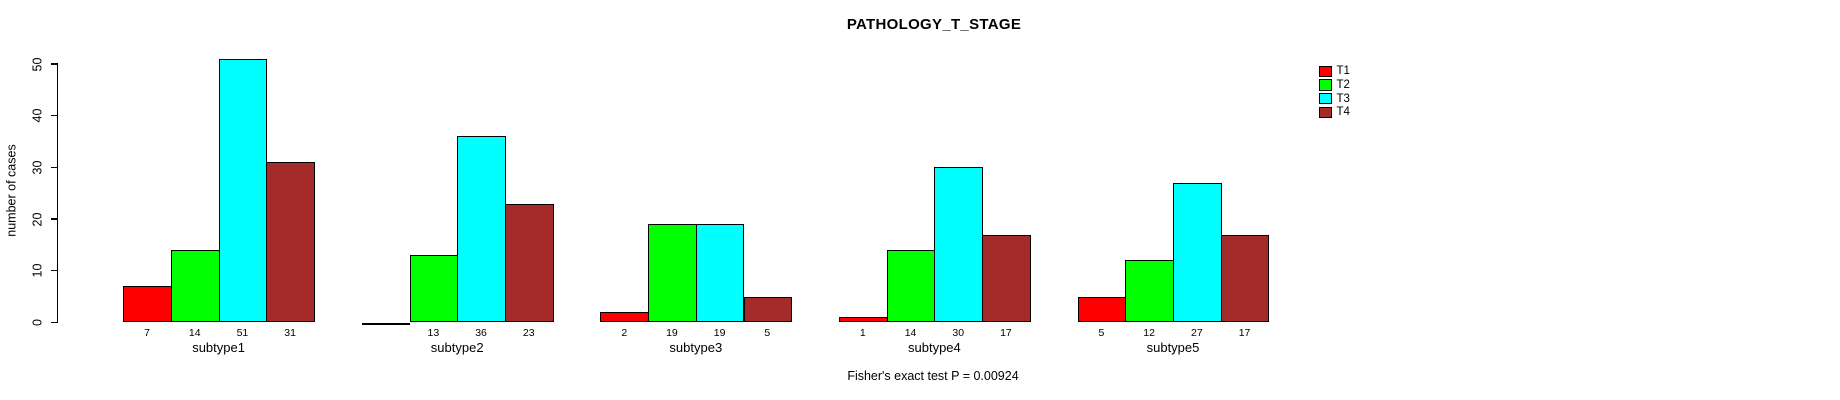 The image size is (1840, 400). What do you see at coordinates (1334, 112) in the screenshot?
I see `legend-item-T4: T4` at bounding box center [1334, 112].